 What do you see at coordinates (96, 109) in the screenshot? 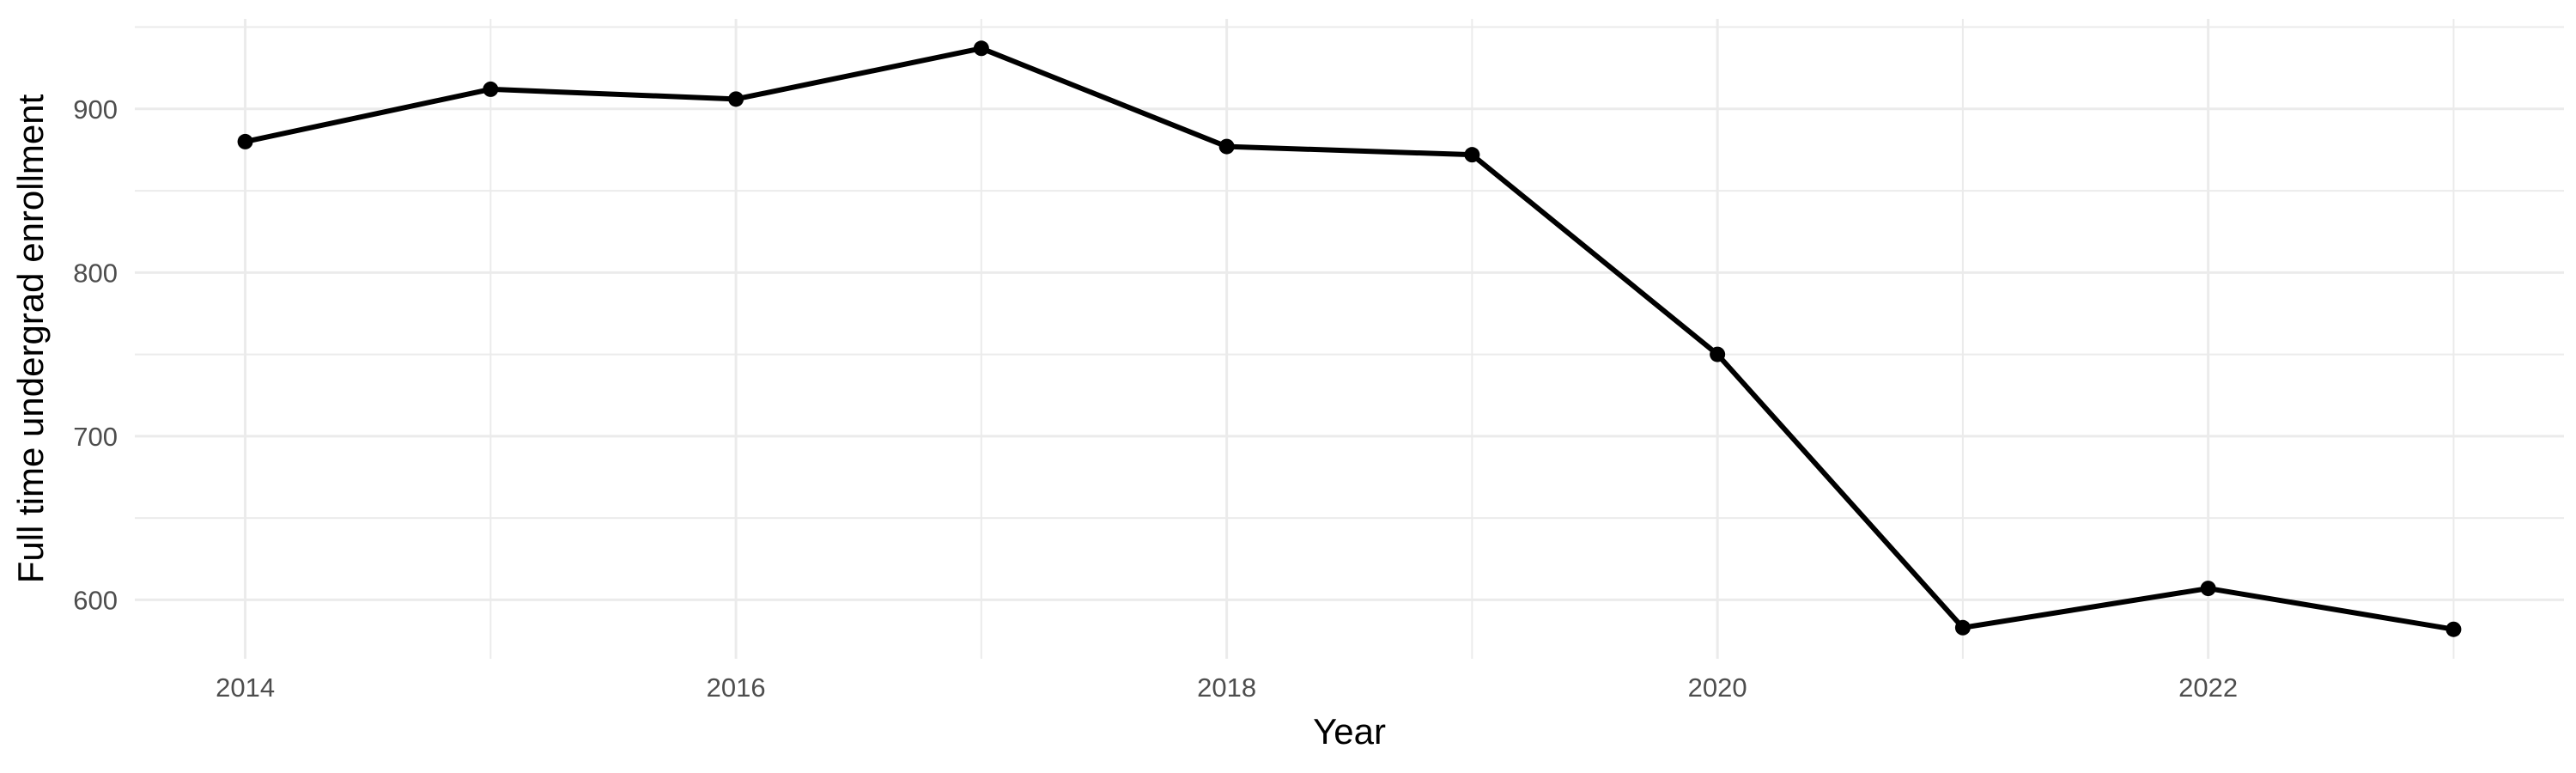
I see `y-tick-label-900: 900` at bounding box center [96, 109].